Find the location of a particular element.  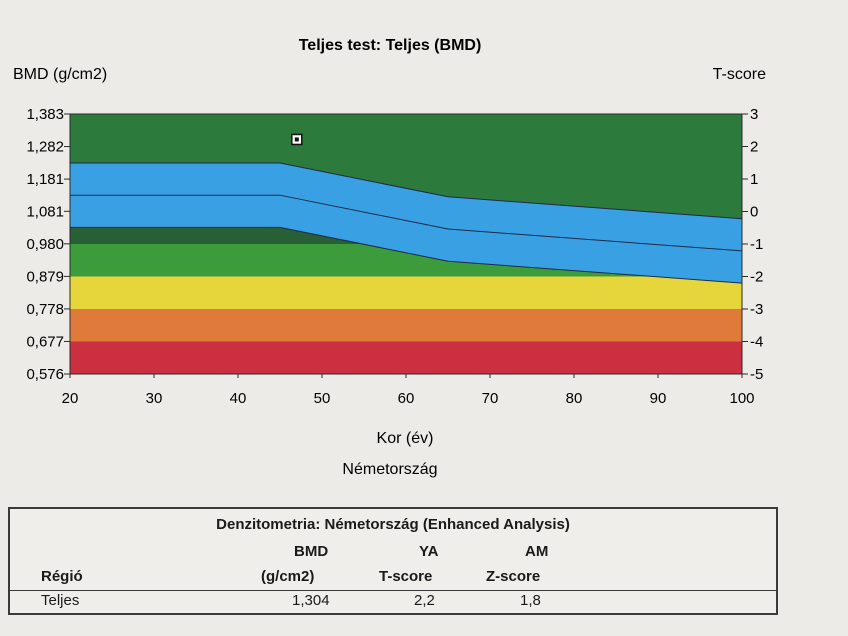

y-tick-right-label: 0 is located at coordinates (754, 212).